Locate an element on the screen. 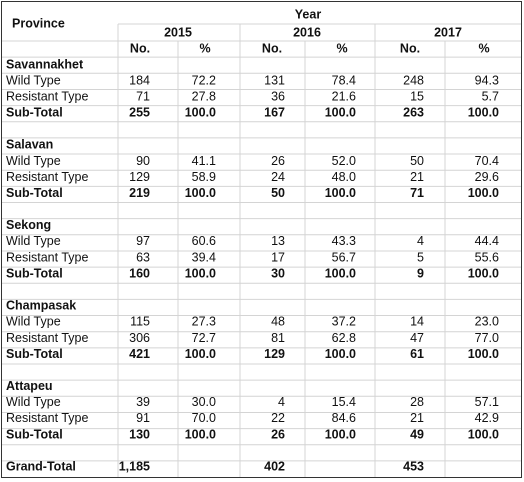 This screenshot has height=482, width=524. cell: 62.8 is located at coordinates (344, 338).